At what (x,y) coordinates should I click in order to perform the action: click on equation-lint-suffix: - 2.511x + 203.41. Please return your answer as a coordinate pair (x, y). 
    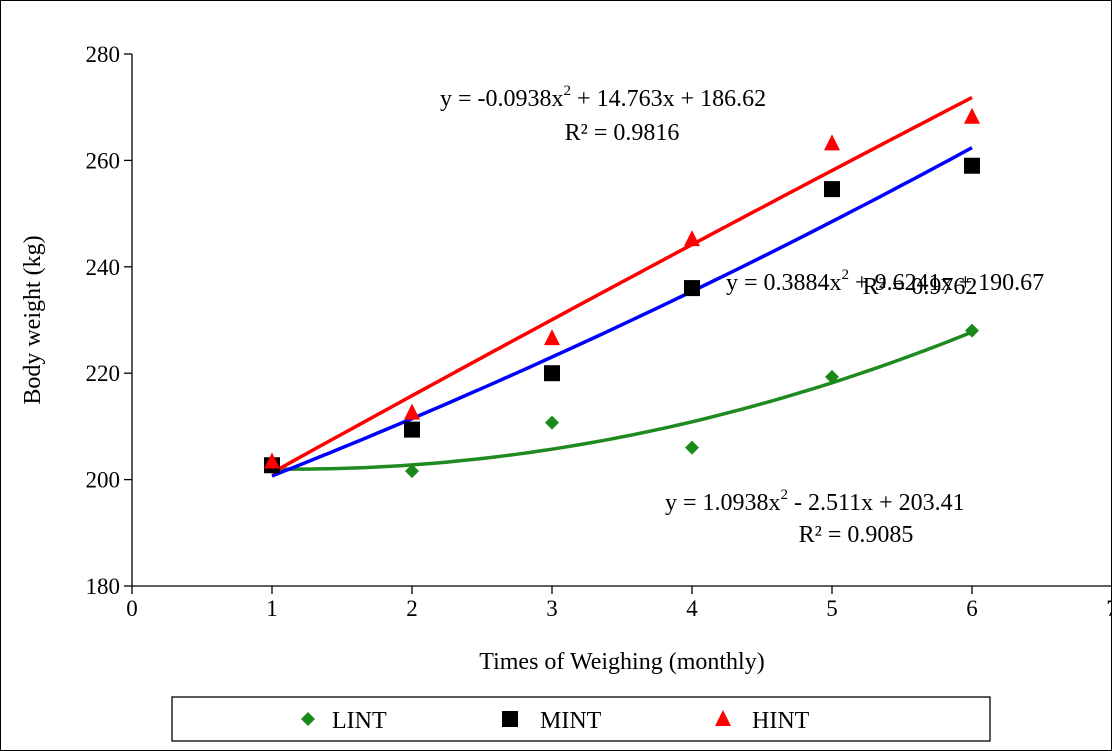
    Looking at the image, I should click on (876, 503).